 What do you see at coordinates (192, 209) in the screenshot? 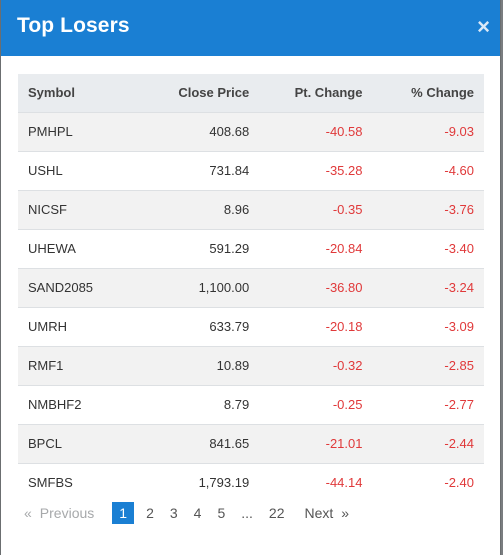
I see `cell-close-price: 8.96` at bounding box center [192, 209].